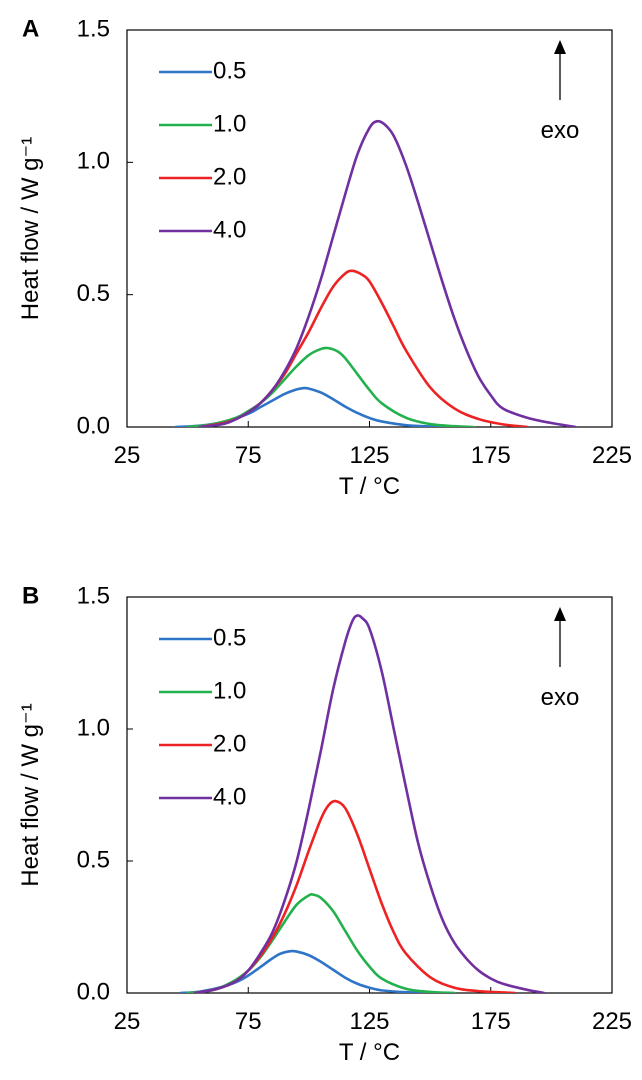 The height and width of the screenshot is (1080, 642). I want to click on panel-label: B, so click(30, 595).